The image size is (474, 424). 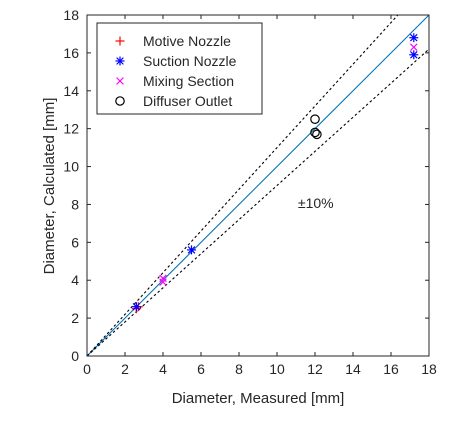 I want to click on tolerance-annotation: ±10%, so click(x=316, y=203).